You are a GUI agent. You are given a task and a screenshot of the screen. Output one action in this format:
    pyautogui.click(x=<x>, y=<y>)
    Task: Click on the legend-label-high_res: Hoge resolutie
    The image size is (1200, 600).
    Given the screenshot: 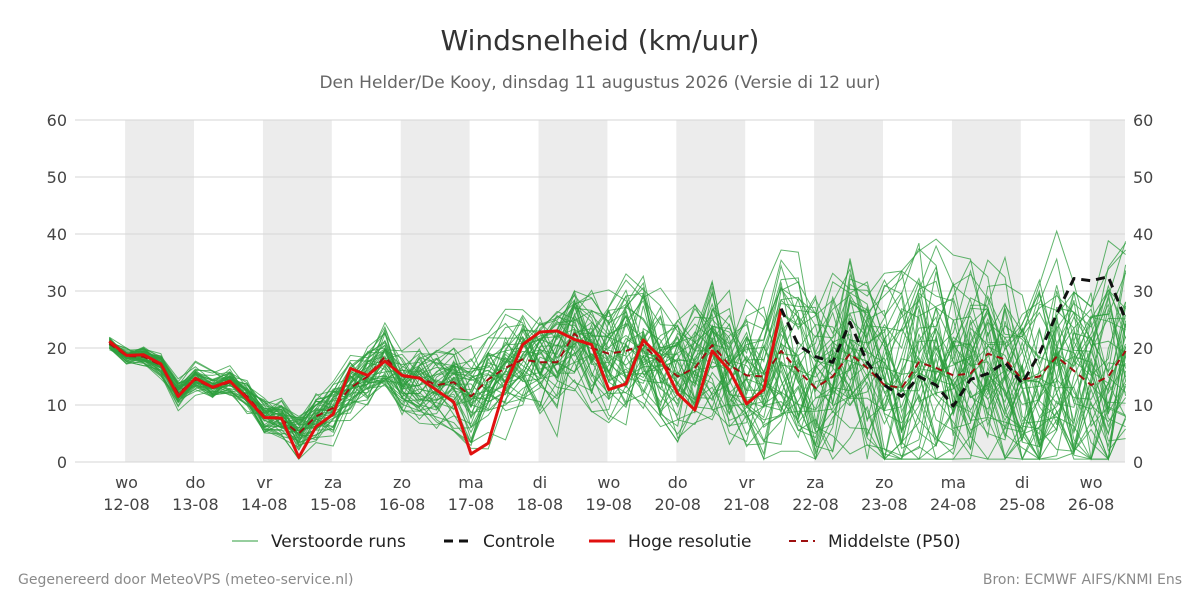 What is the action you would take?
    pyautogui.click(x=690, y=542)
    